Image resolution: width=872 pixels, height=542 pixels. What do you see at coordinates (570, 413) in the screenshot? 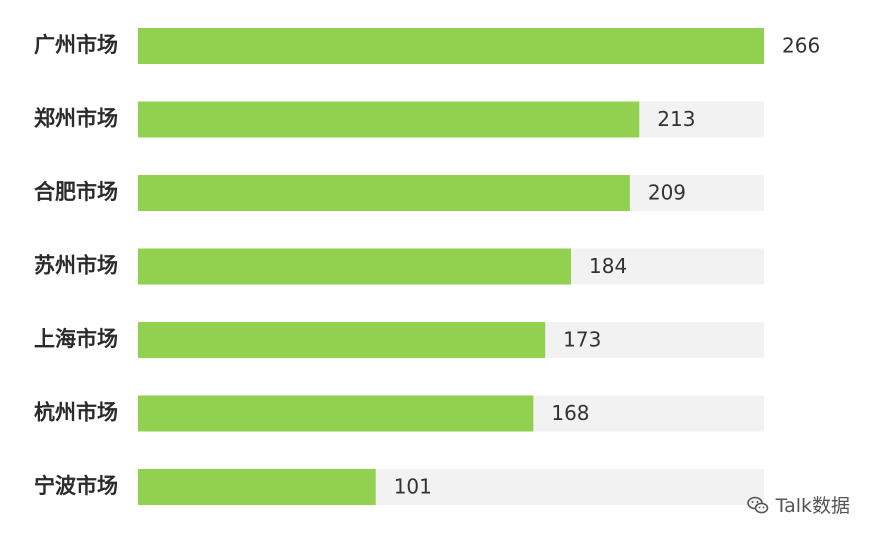
I see `value-label: 168` at bounding box center [570, 413].